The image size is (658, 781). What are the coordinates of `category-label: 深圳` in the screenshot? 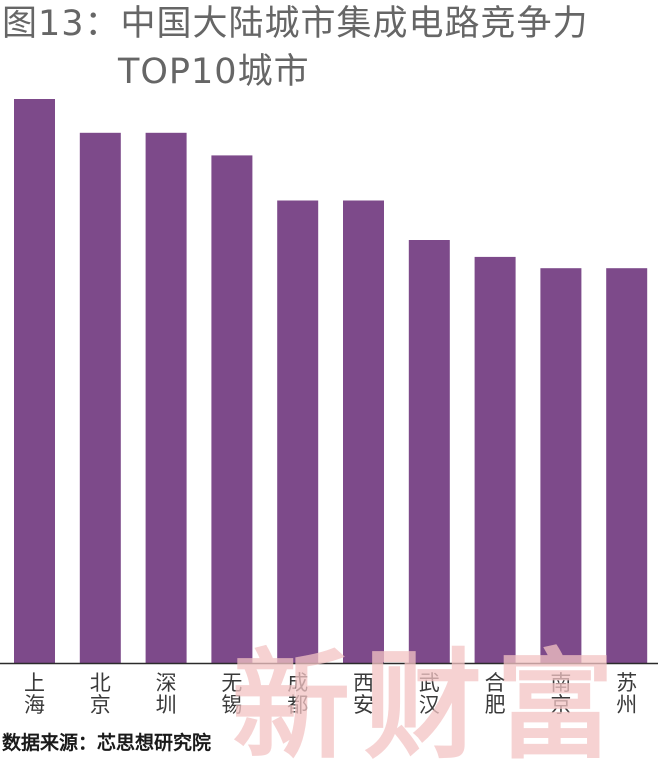 It's located at (166, 694).